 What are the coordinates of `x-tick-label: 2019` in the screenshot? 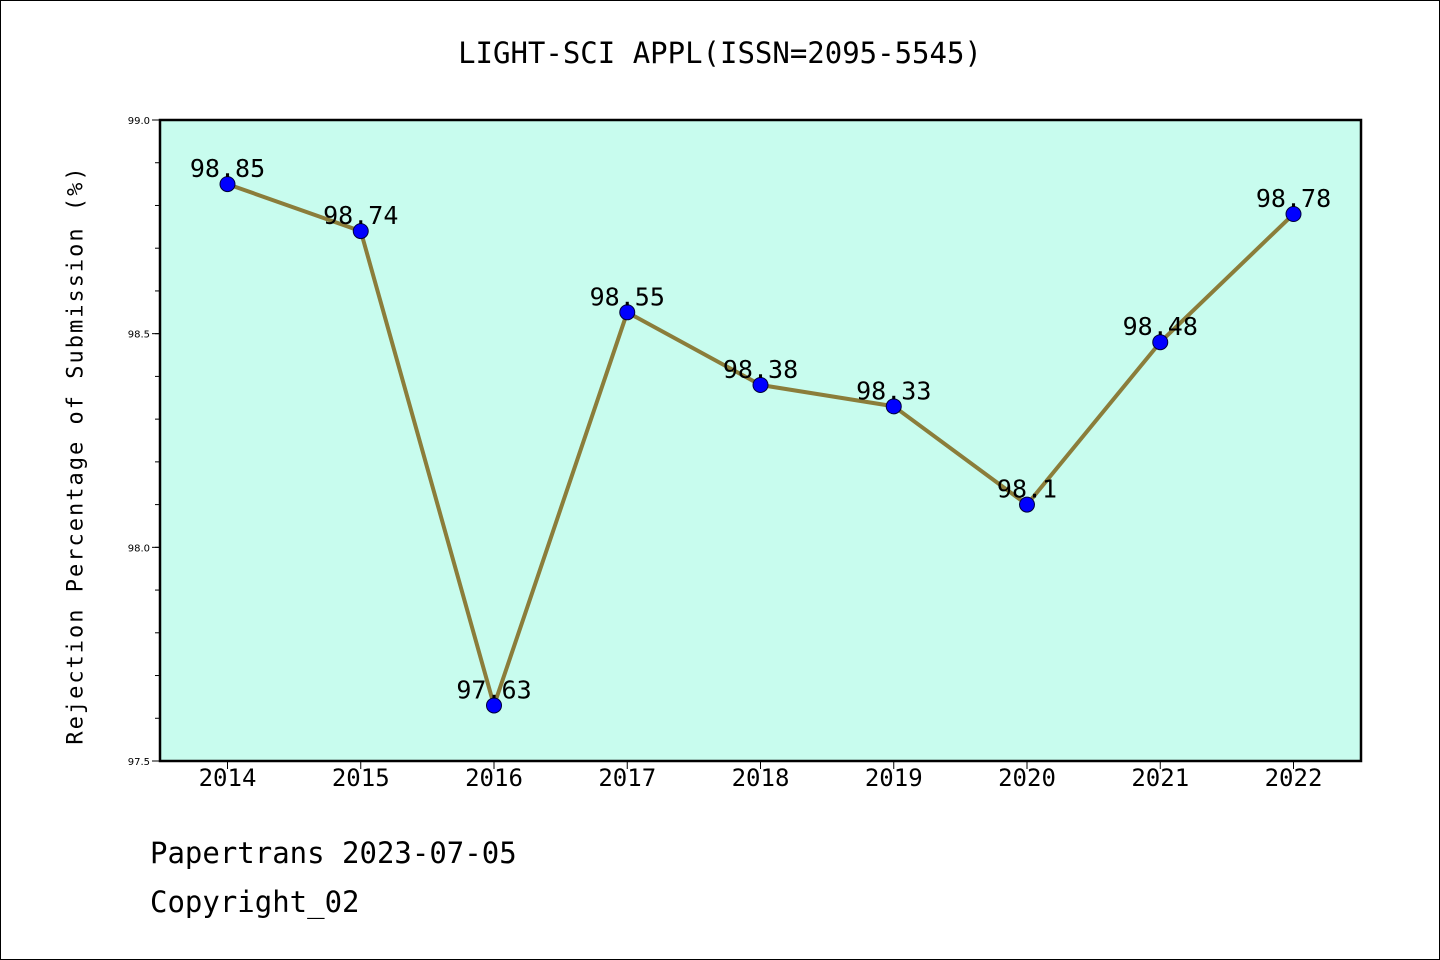 It's located at (894, 778).